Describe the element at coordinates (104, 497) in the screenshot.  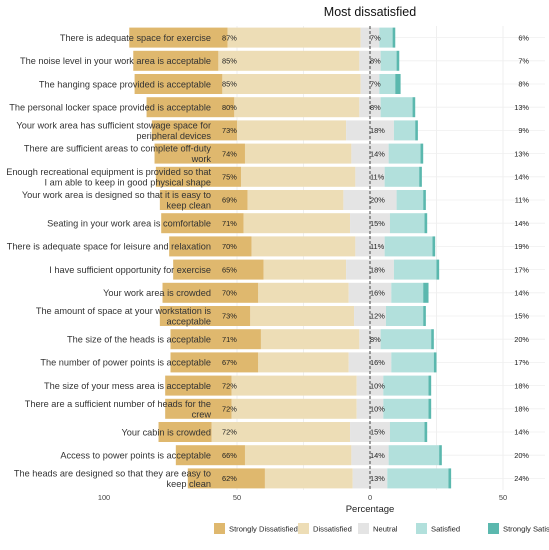
I see `x-tick-label: 100` at that location.